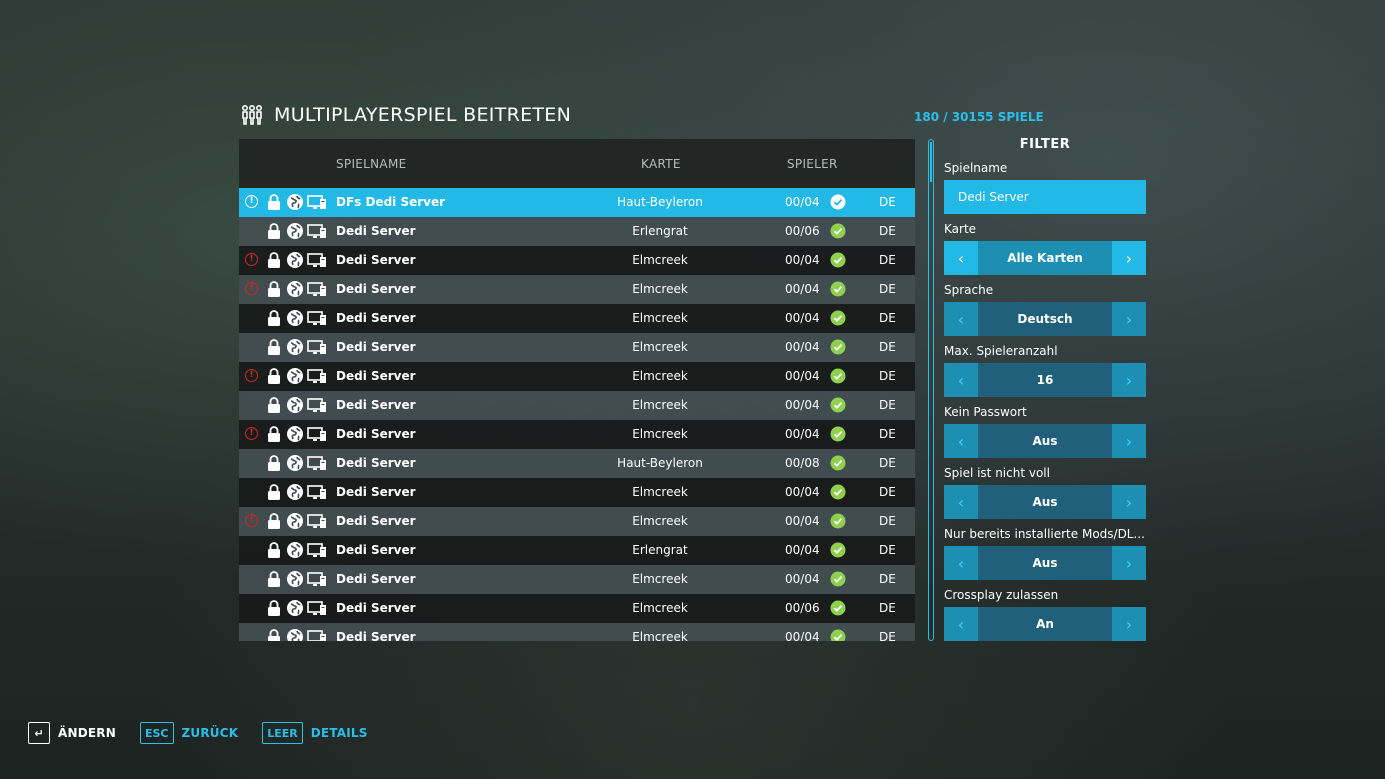  Describe the element at coordinates (210, 733) in the screenshot. I see `back-action: ZURÜCK` at that location.